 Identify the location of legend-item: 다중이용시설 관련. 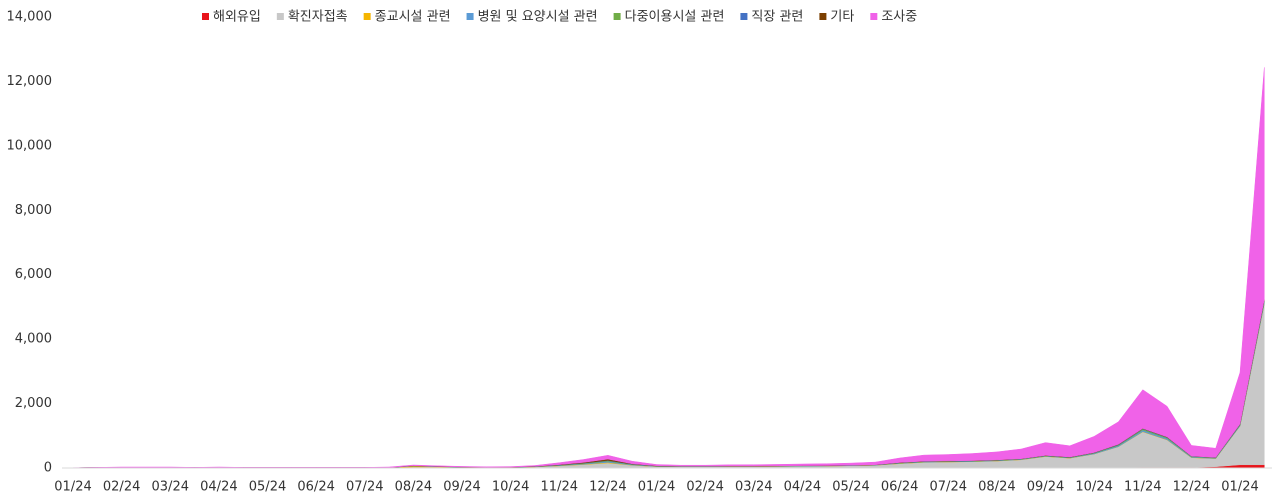
(669, 17).